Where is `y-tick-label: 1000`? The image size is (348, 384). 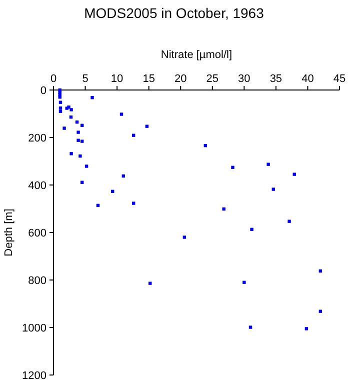 y-tick-label: 1000 is located at coordinates (34, 328).